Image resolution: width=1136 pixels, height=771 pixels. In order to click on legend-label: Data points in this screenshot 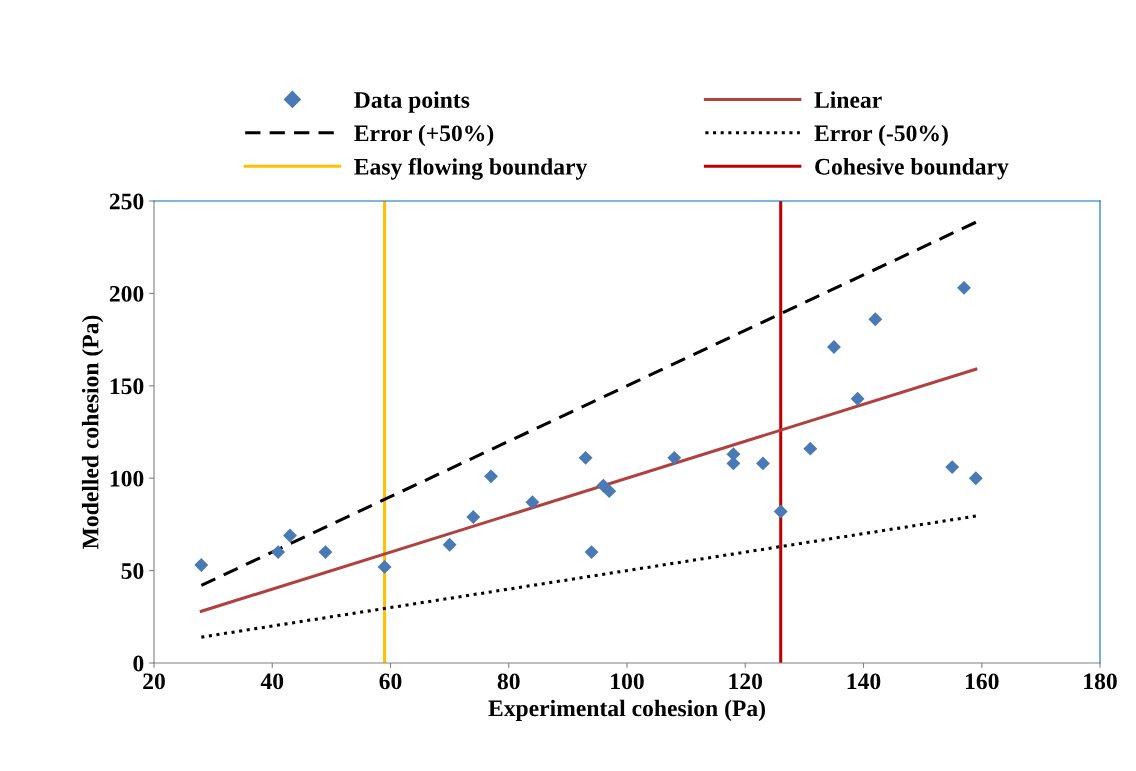, I will do `click(412, 102)`.